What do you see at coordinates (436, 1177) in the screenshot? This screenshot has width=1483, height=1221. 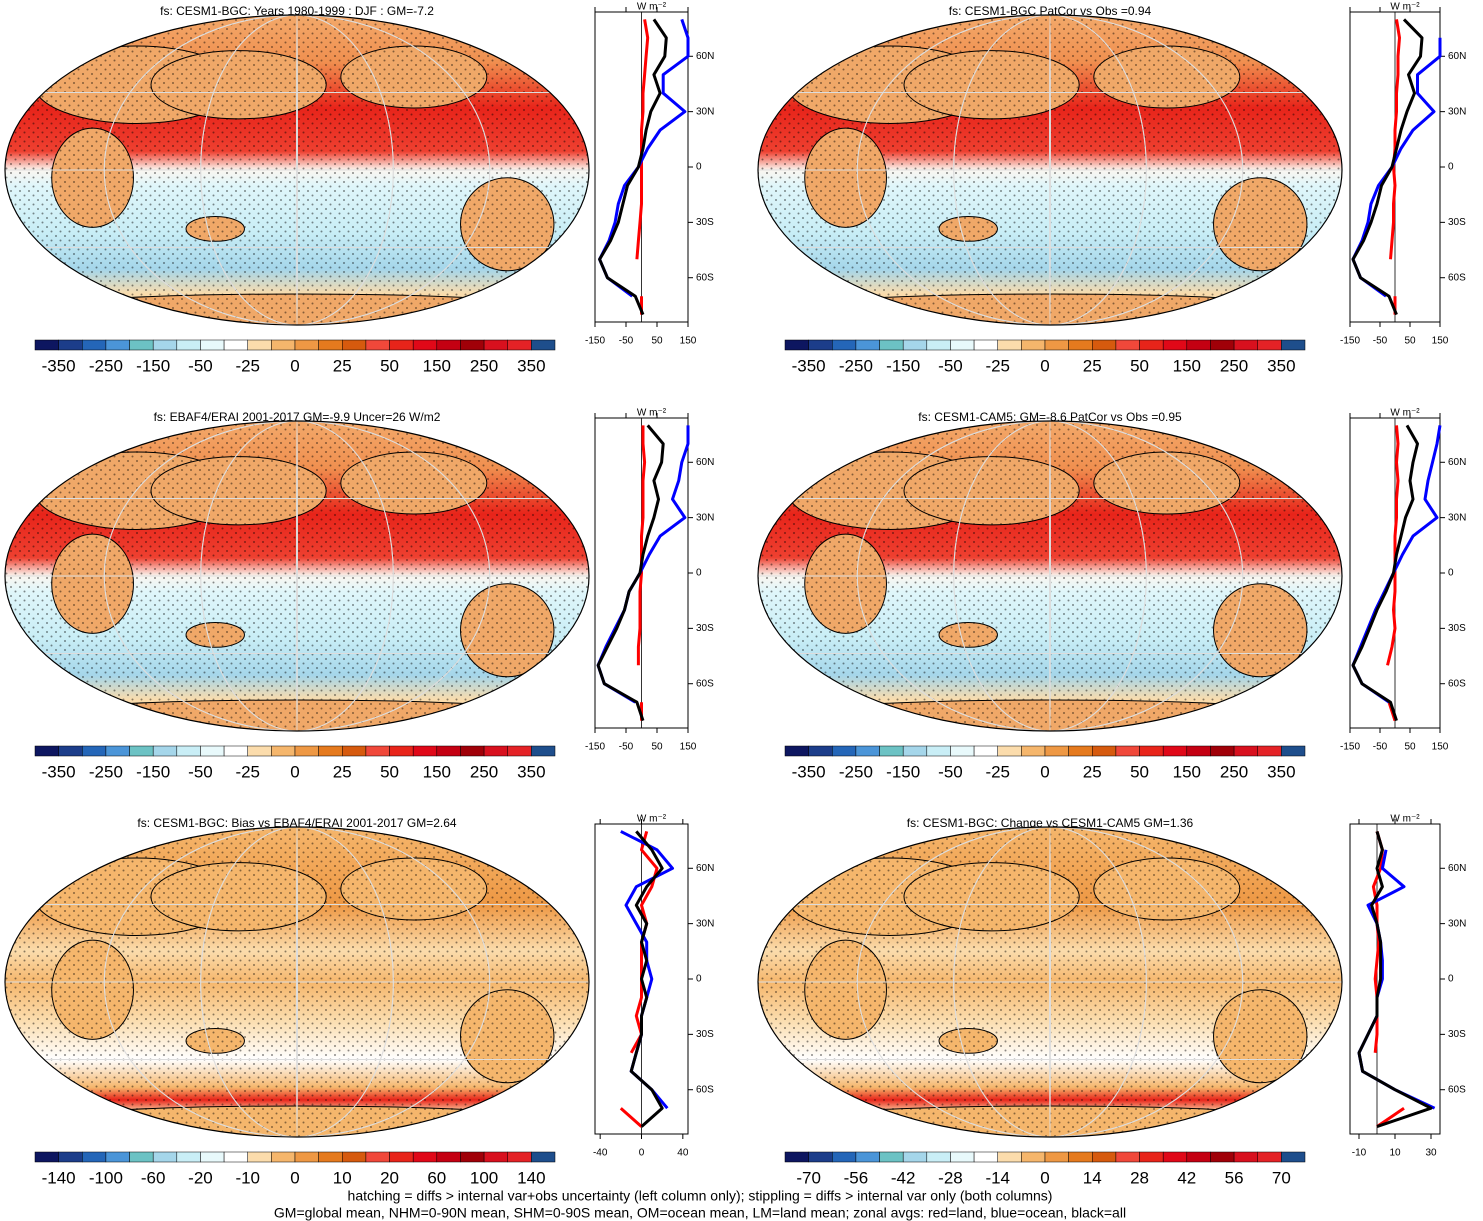 I see `colorbar-label: 60` at bounding box center [436, 1177].